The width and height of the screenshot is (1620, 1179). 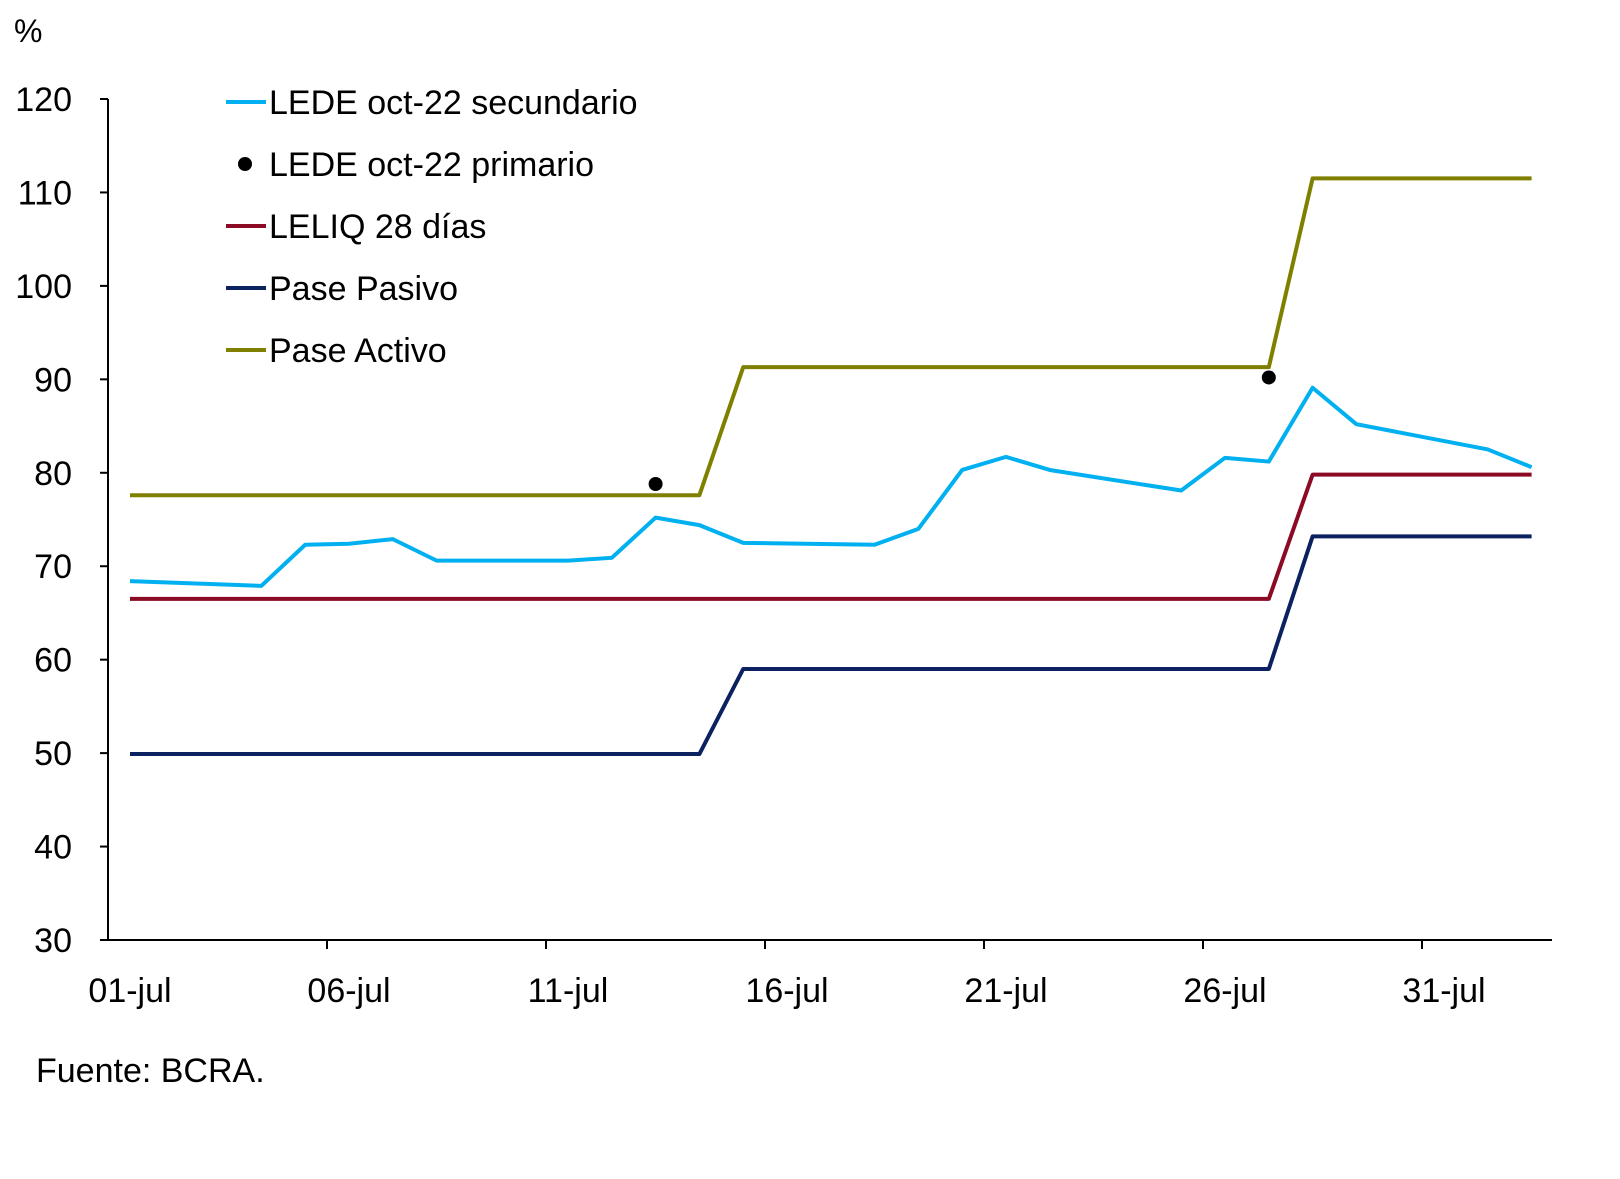 I want to click on source-note: Fuente: BCRA., so click(x=150, y=1071).